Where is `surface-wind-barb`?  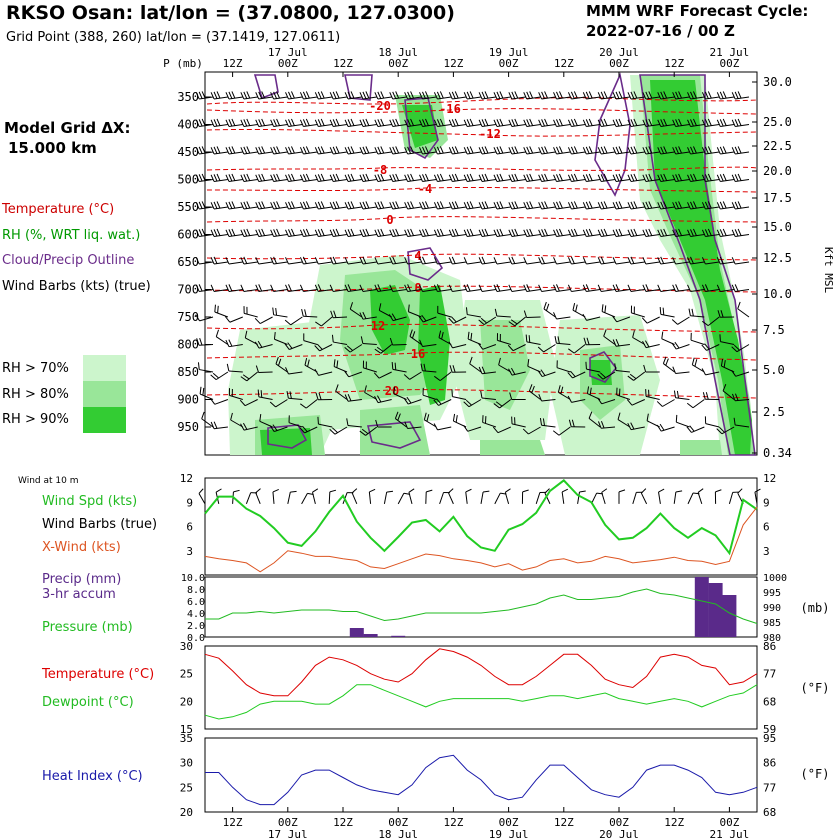
surface-wind-barb is located at coordinates (275, 496).